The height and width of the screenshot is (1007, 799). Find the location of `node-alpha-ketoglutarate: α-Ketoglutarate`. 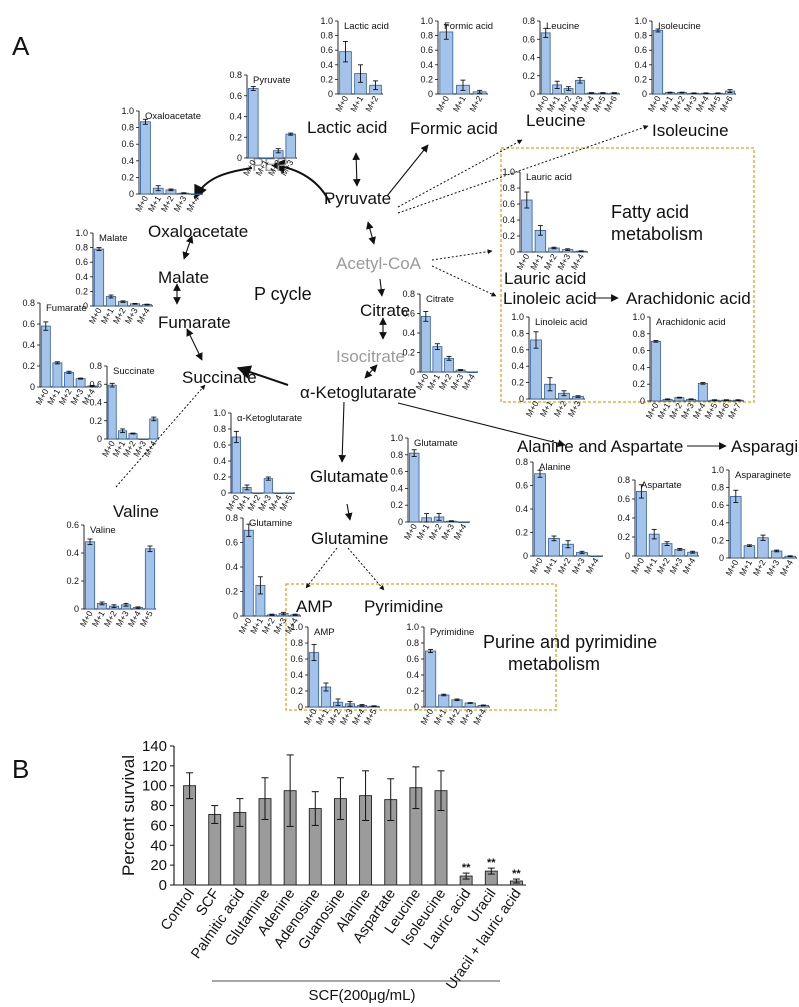

node-alpha-ketoglutarate: α-Ketoglutarate is located at coordinates (358, 392).